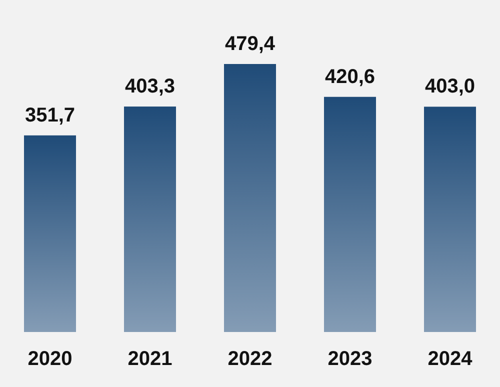 The width and height of the screenshot is (500, 387). Describe the element at coordinates (150, 359) in the screenshot. I see `x-tick-label: 2021` at that location.